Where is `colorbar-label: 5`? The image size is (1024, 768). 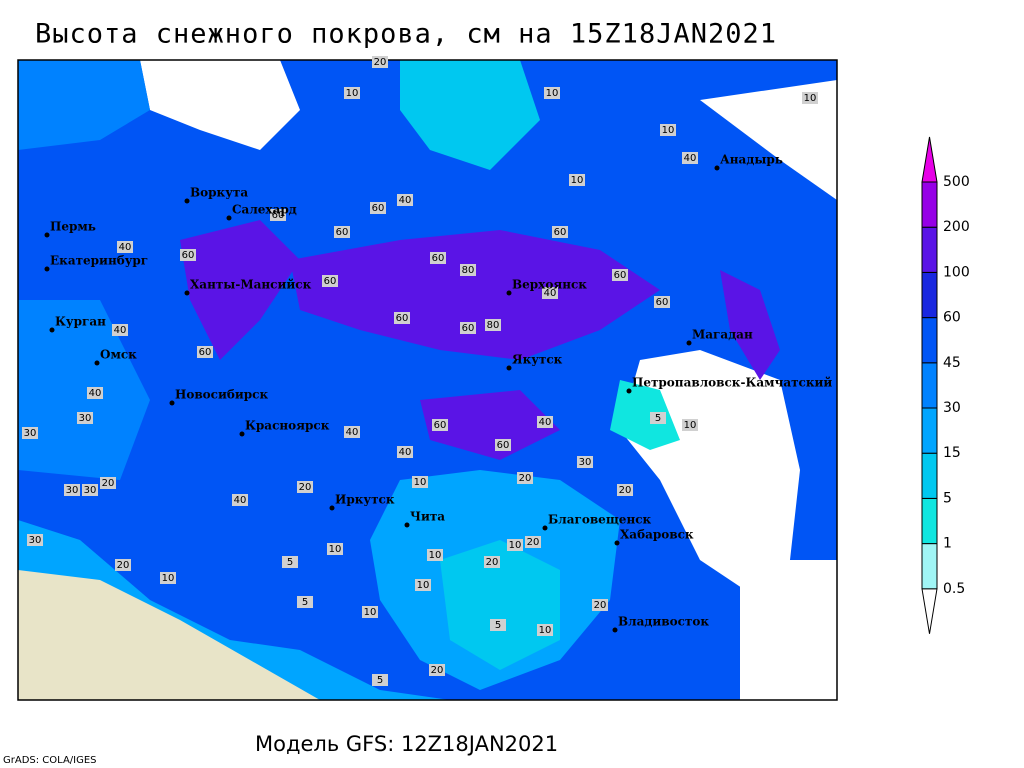 colorbar-label: 5 is located at coordinates (947, 498).